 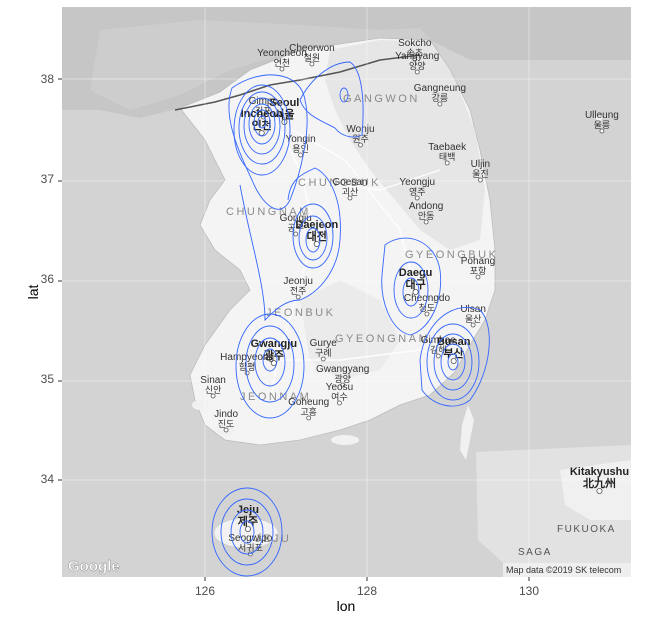 I want to click on region-gangwon: GANGWON, so click(x=381, y=99).